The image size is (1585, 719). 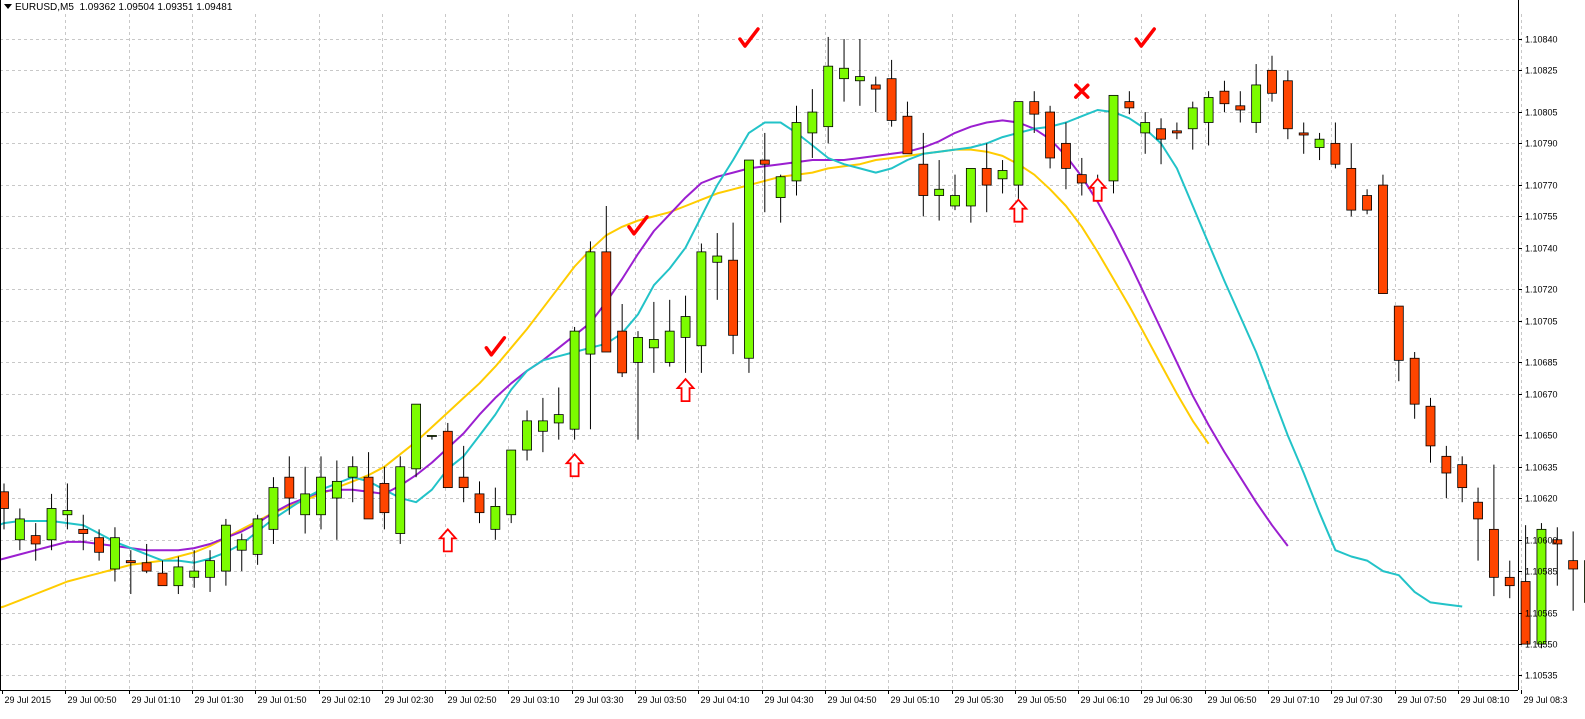 What do you see at coordinates (8, 6) in the screenshot?
I see `chevron-down-icon` at bounding box center [8, 6].